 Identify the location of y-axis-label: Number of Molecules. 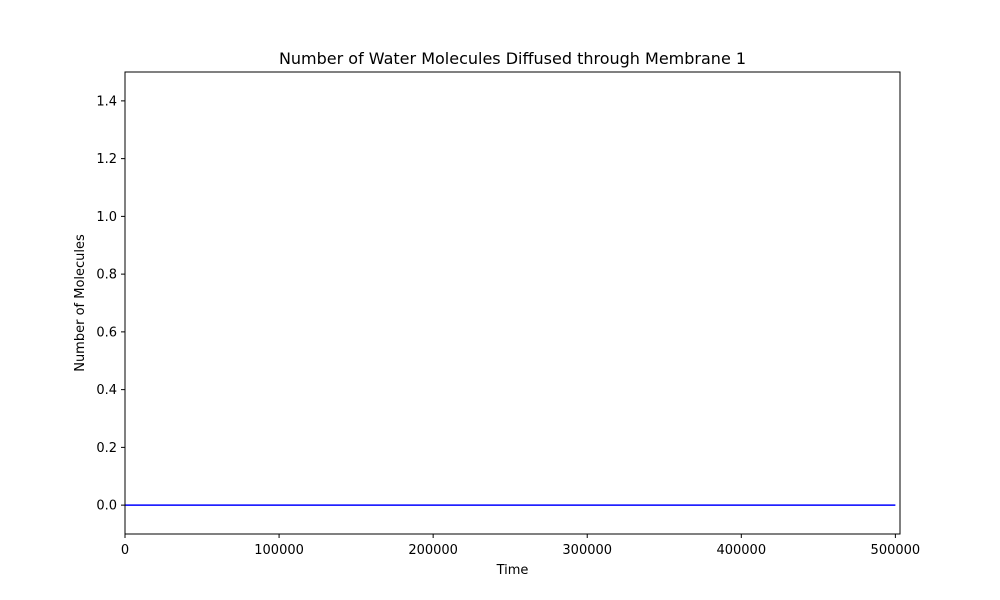
(80, 303).